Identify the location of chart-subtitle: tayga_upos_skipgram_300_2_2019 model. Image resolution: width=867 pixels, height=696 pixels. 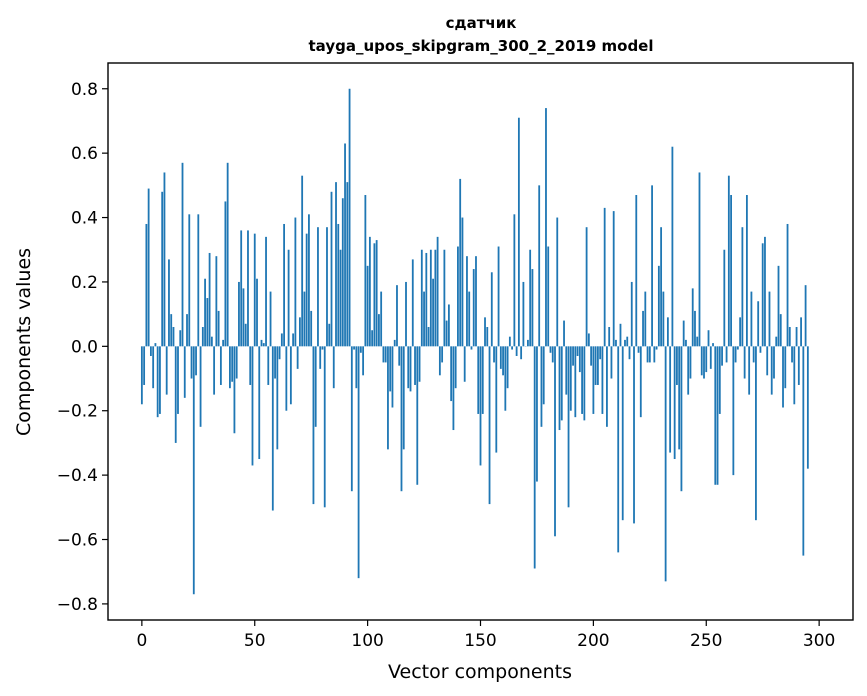
(481, 46).